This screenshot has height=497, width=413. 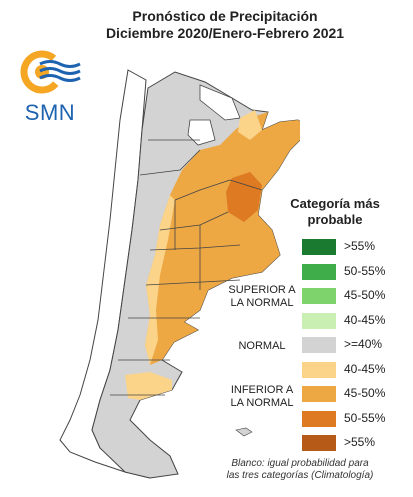 What do you see at coordinates (50, 112) in the screenshot?
I see `smn-logo-text: SMN` at bounding box center [50, 112].